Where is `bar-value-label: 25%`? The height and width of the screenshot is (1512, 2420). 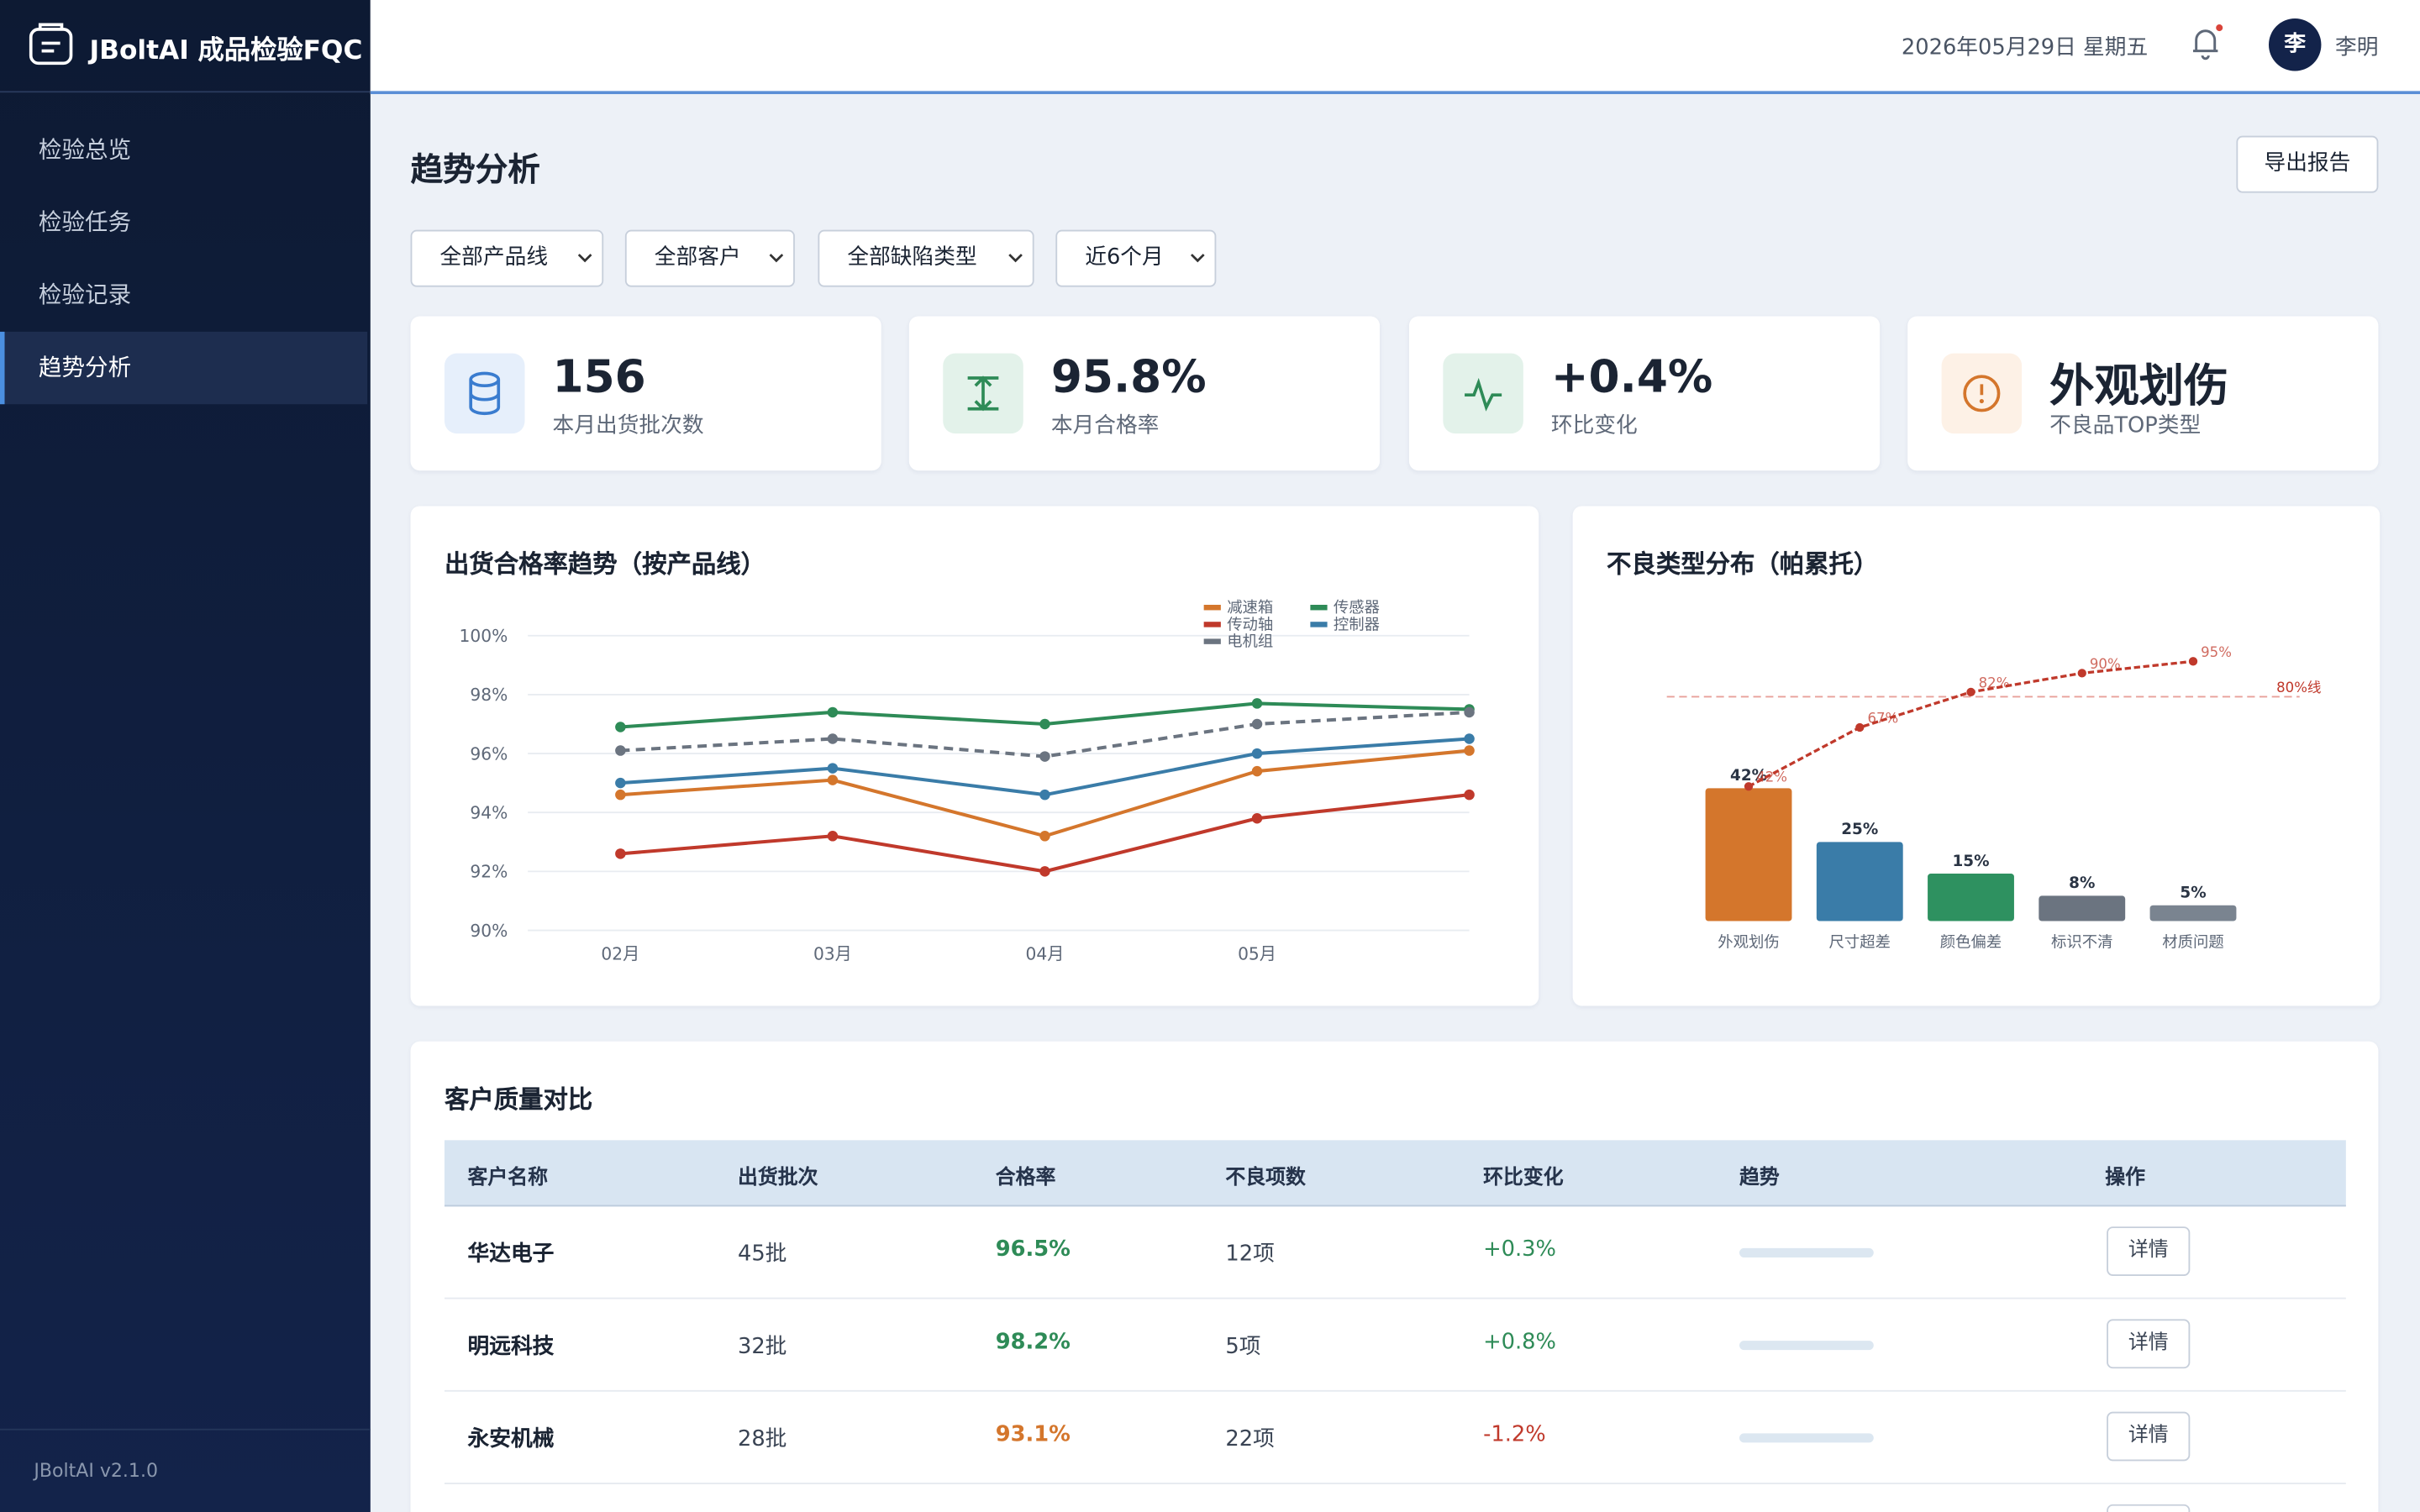
bar-value-label: 25% is located at coordinates (1860, 829).